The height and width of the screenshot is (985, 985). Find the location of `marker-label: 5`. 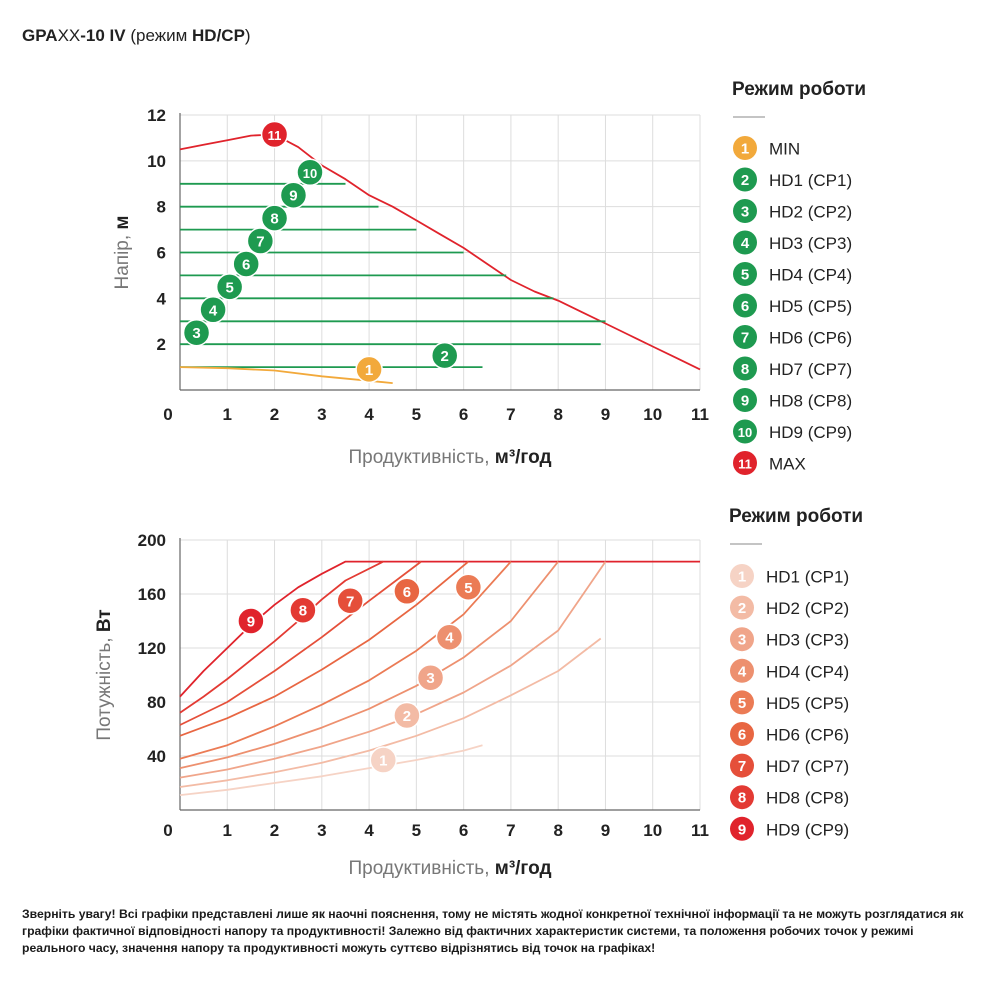

marker-label: 5 is located at coordinates (229, 287).